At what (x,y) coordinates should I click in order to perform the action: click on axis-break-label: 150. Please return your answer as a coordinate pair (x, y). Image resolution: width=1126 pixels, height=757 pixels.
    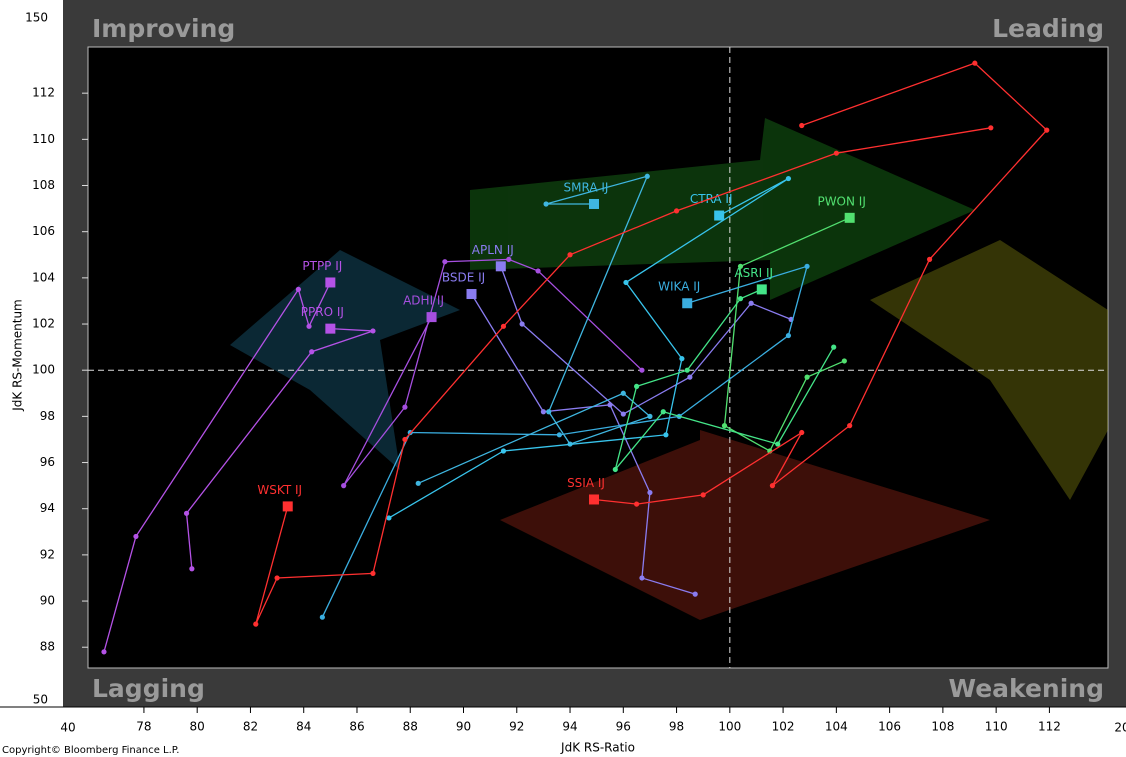
    Looking at the image, I should click on (36, 18).